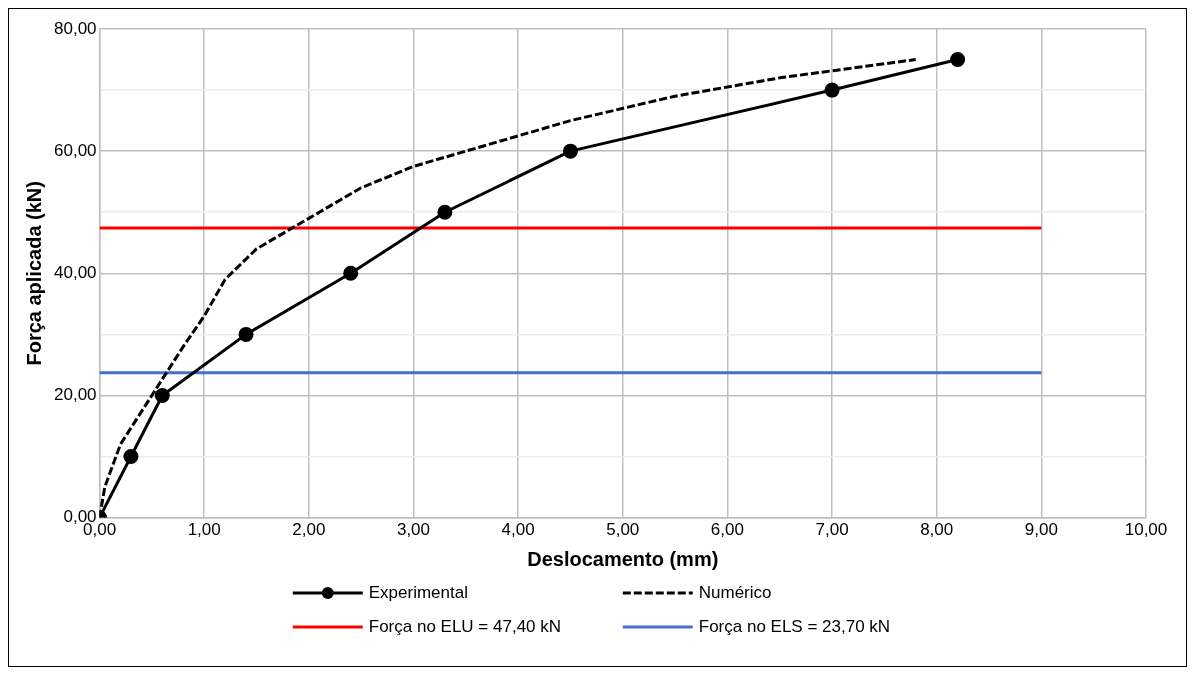  What do you see at coordinates (75, 28) in the screenshot?
I see `y-tick-label: 80,00` at bounding box center [75, 28].